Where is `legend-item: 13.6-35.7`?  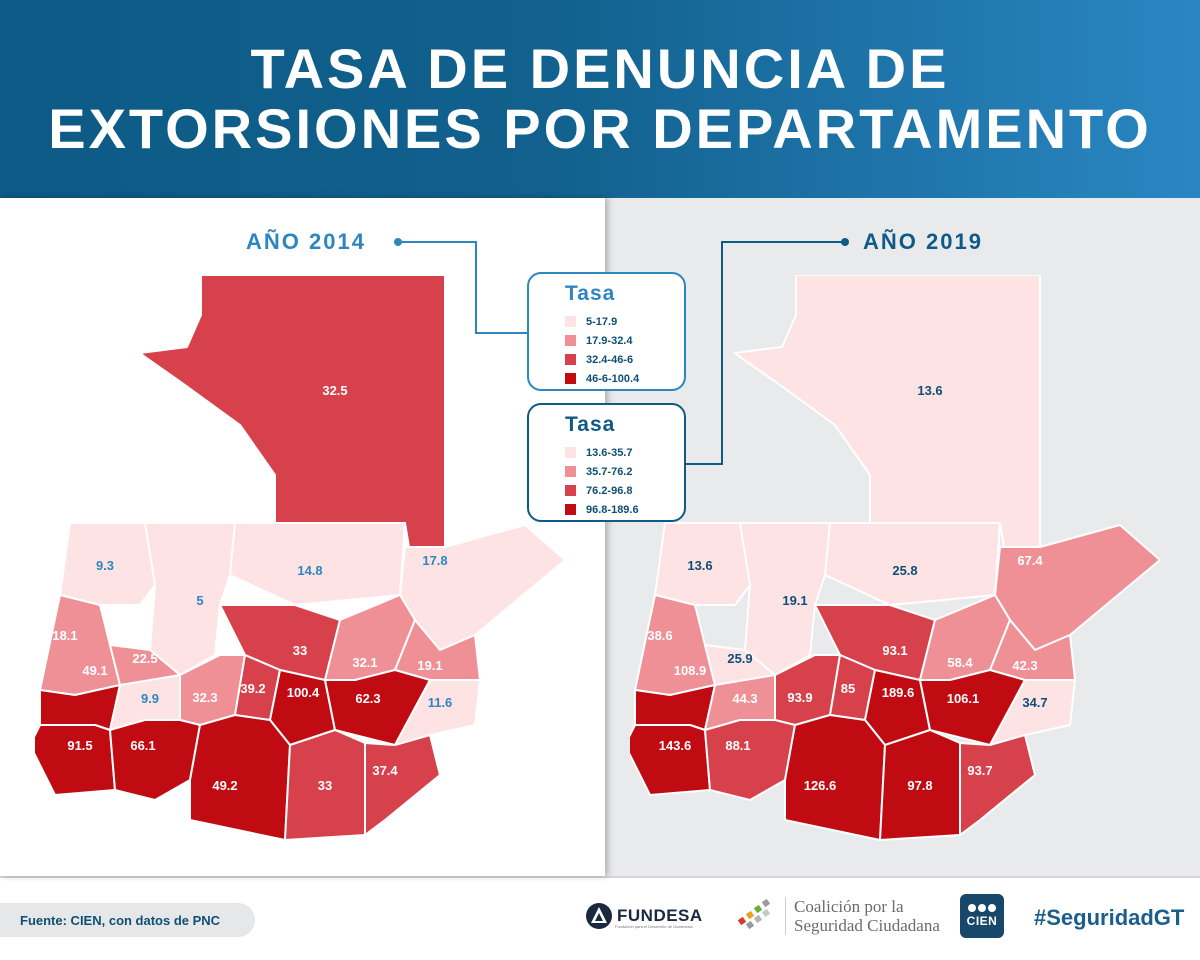
legend-item: 13.6-35.7 is located at coordinates (624, 452).